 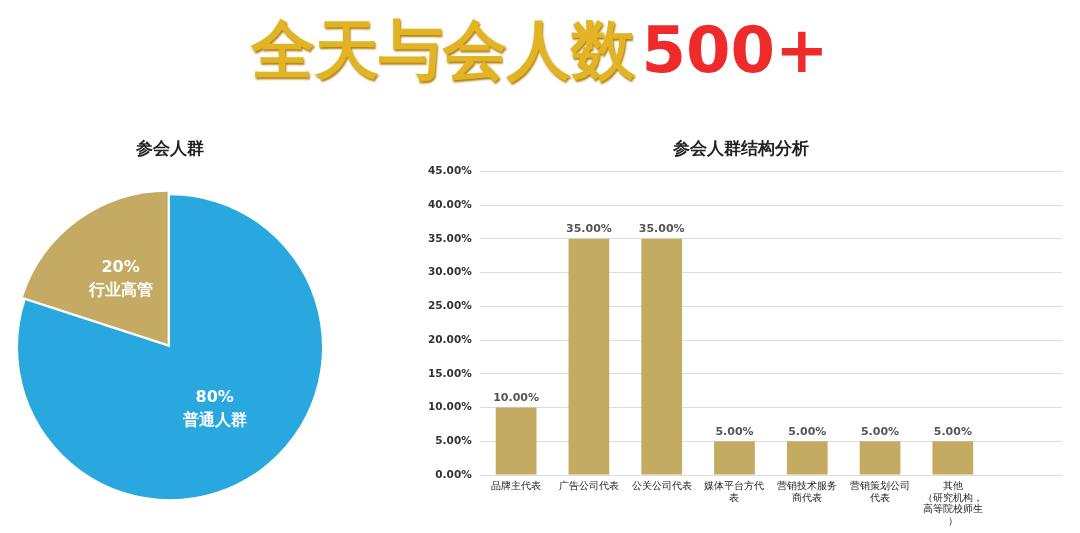 I want to click on data-label: 20%, so click(x=120, y=267).